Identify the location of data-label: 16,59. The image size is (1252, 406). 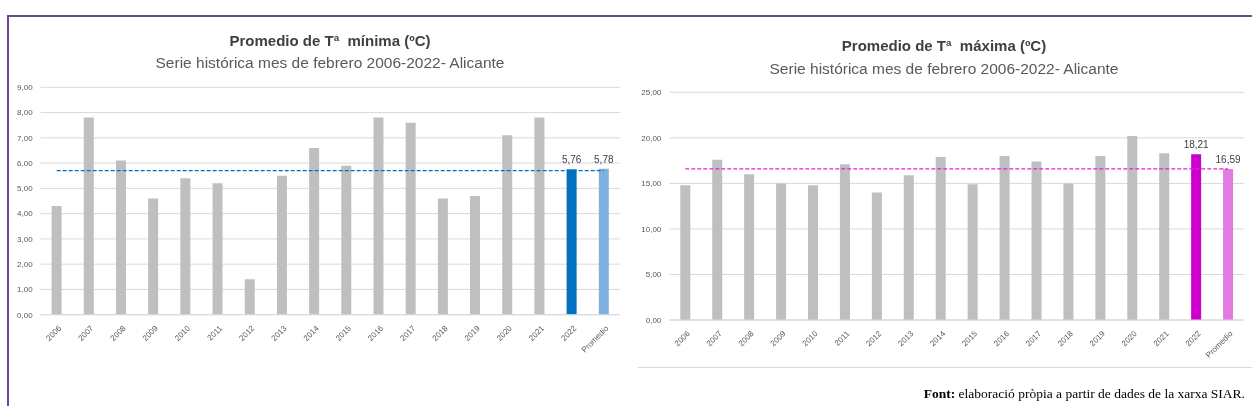
(1228, 159).